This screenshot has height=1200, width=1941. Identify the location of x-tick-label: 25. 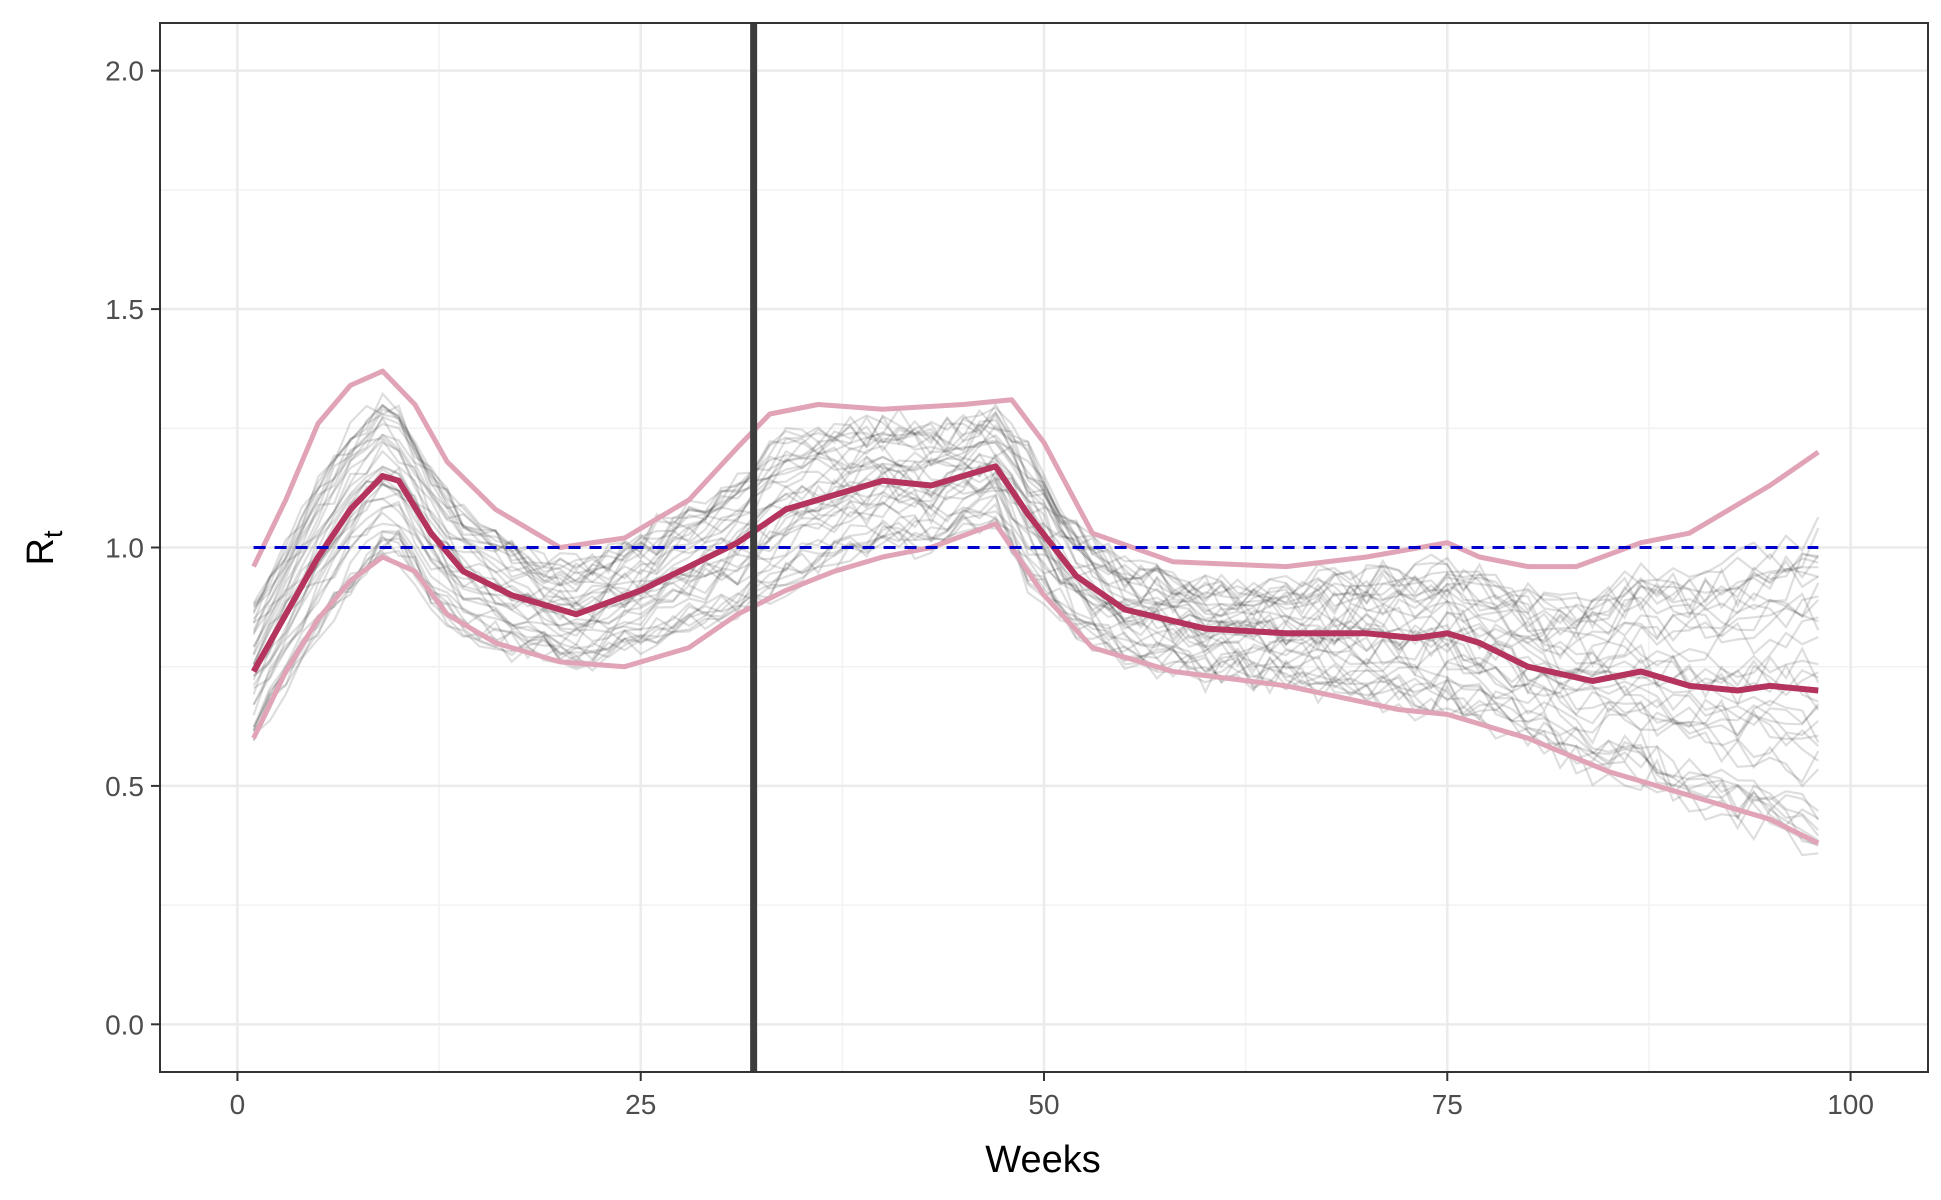
(640, 1104).